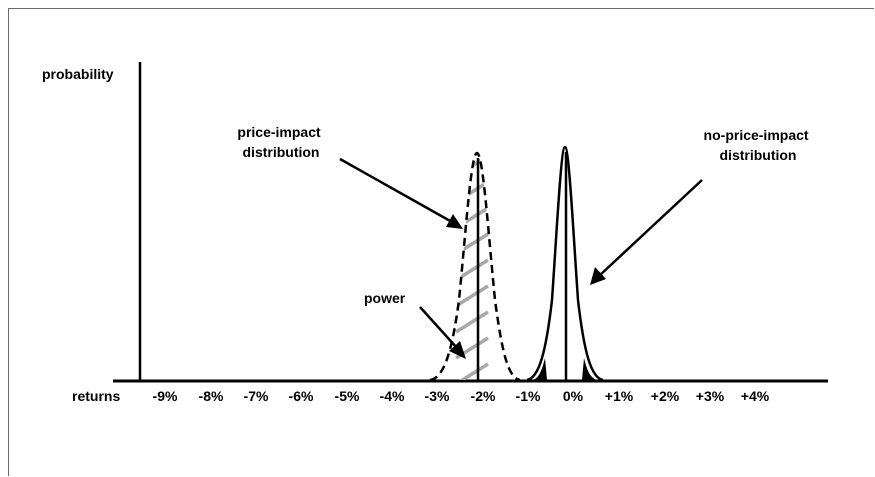  What do you see at coordinates (540, 369) in the screenshot?
I see `left-rejection-tail` at bounding box center [540, 369].